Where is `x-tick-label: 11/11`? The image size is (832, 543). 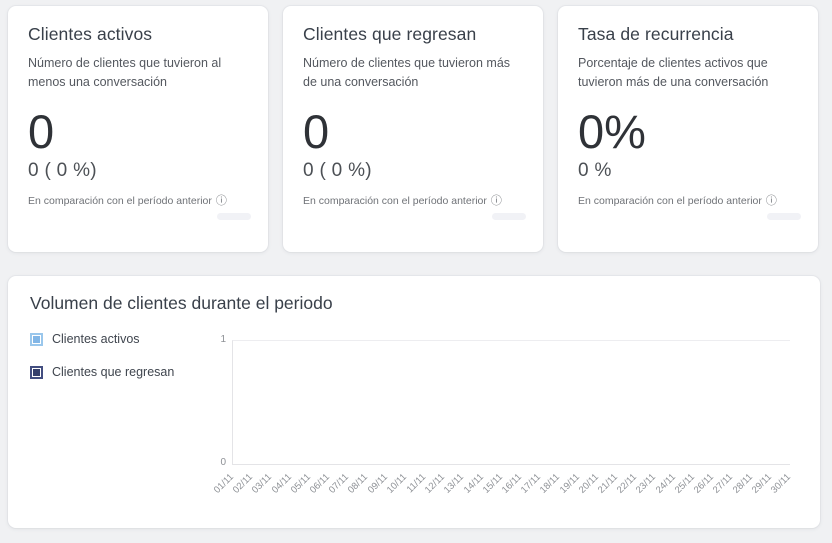
x-tick-label: 11/11 is located at coordinates (416, 483).